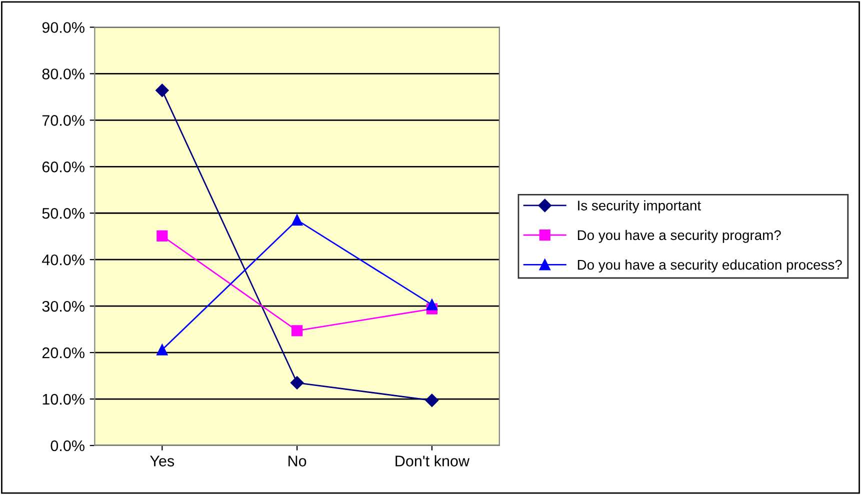  I want to click on legend-label: Do you have a security program?, so click(679, 236).